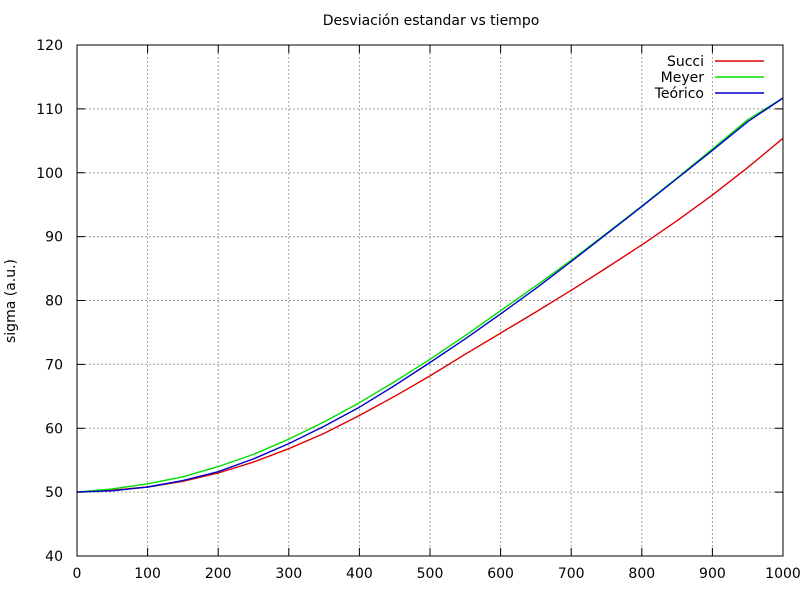  I want to click on legend-label: Meyer, so click(683, 78).